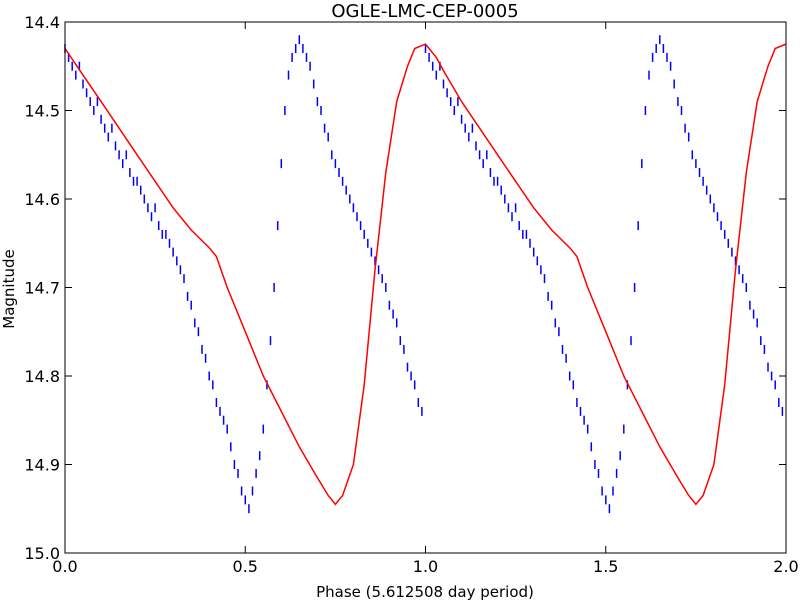  What do you see at coordinates (245, 566) in the screenshot?
I see `x-tick-label: 0.5` at bounding box center [245, 566].